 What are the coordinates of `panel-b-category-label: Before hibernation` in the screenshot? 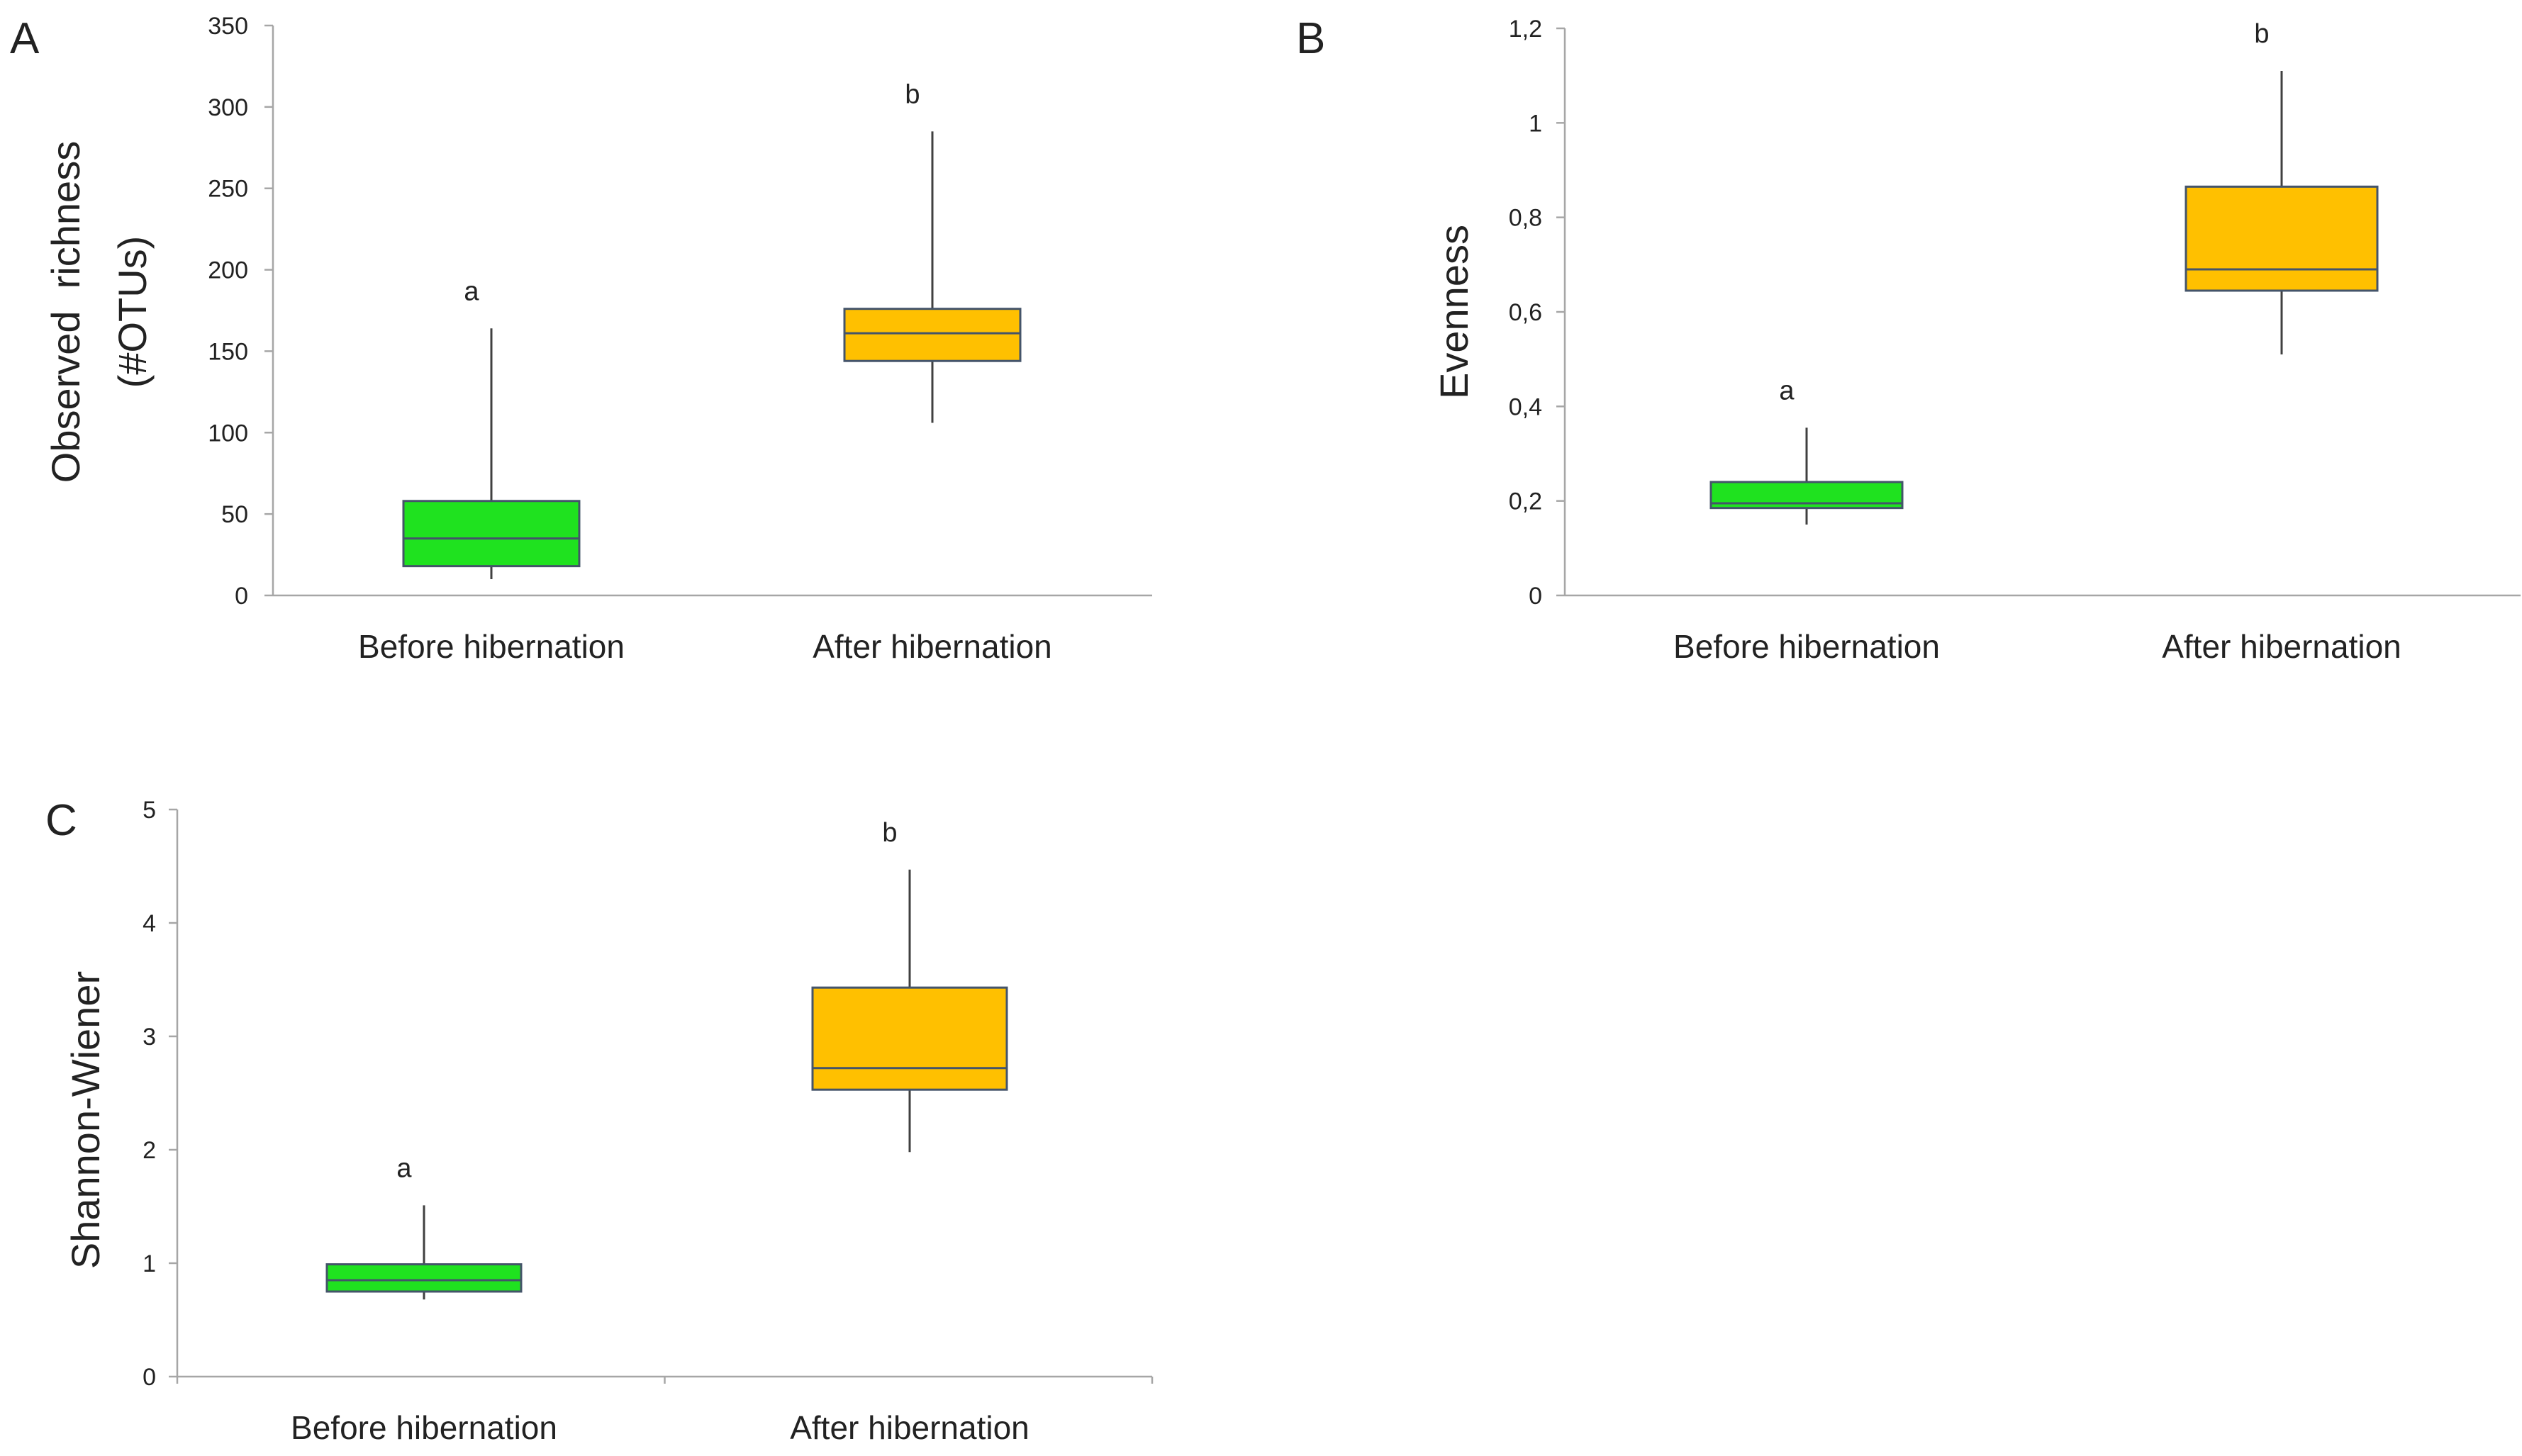 It's located at (1806, 646).